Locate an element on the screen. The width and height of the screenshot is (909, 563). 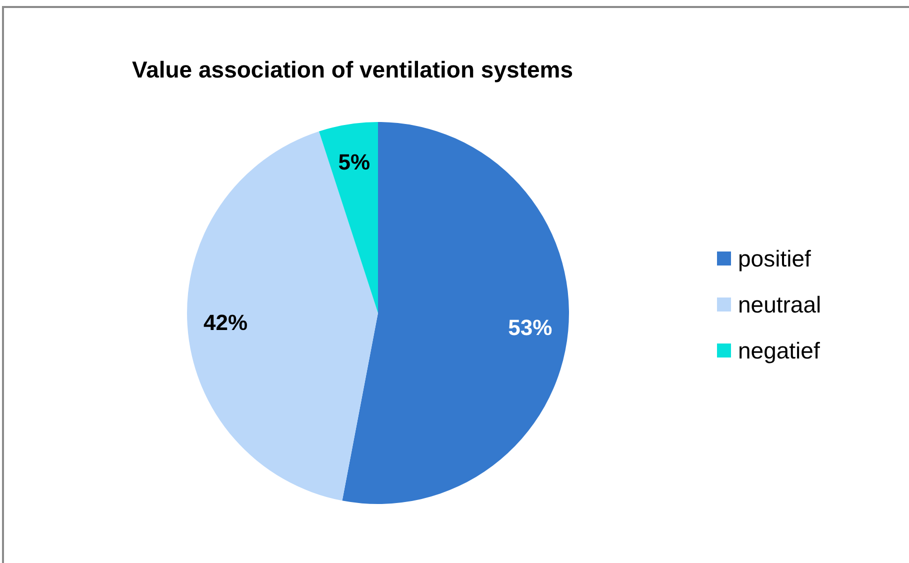
legend-label: neutraal is located at coordinates (780, 305).